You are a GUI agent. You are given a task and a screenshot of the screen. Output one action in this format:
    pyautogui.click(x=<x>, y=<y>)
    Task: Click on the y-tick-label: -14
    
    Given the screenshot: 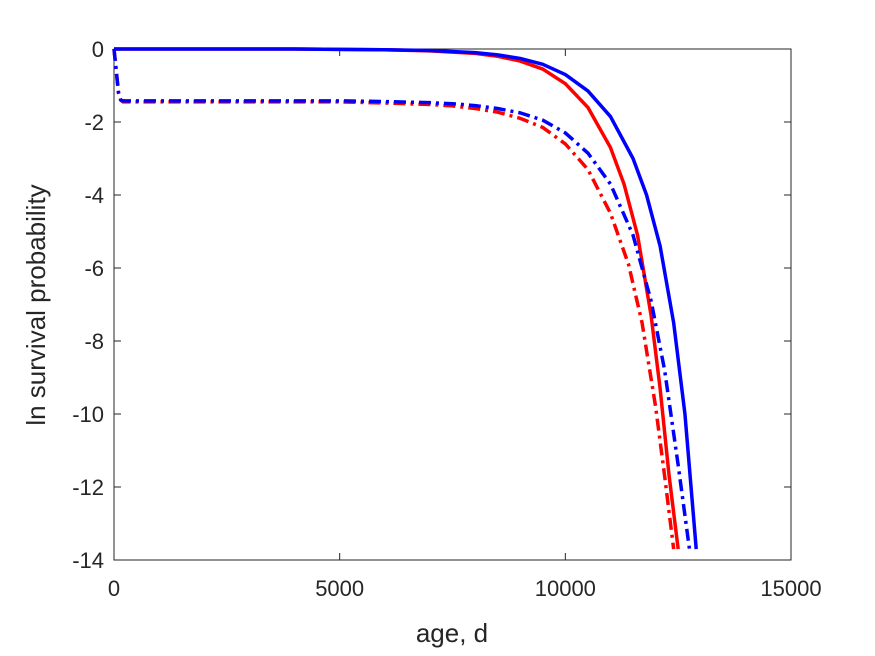 What is the action you would take?
    pyautogui.click(x=88, y=560)
    